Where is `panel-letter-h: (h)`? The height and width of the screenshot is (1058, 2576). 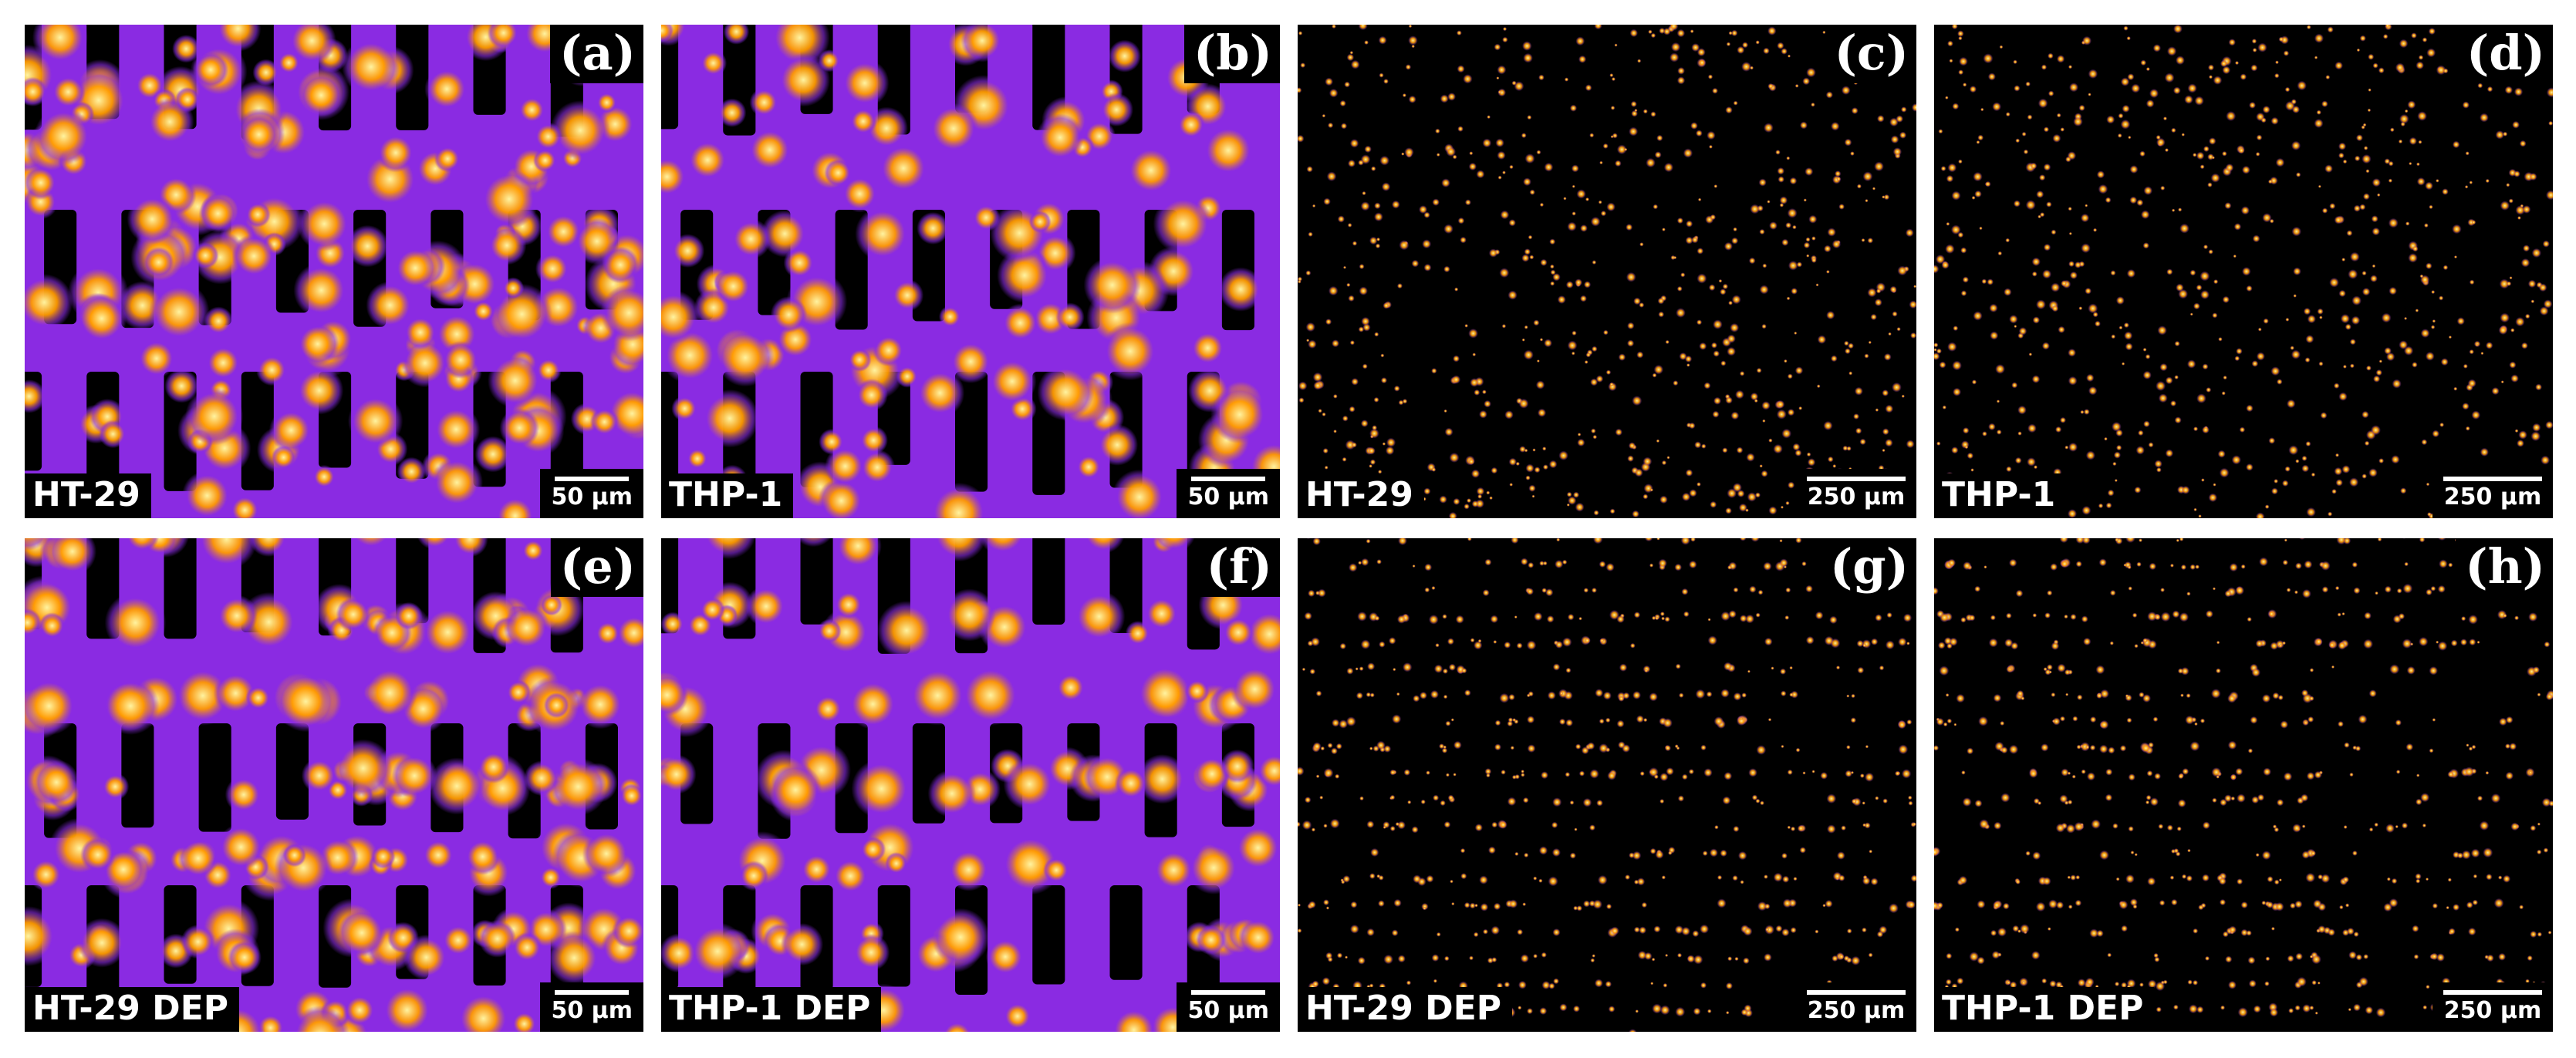 panel-letter-h: (h) is located at coordinates (2505, 567).